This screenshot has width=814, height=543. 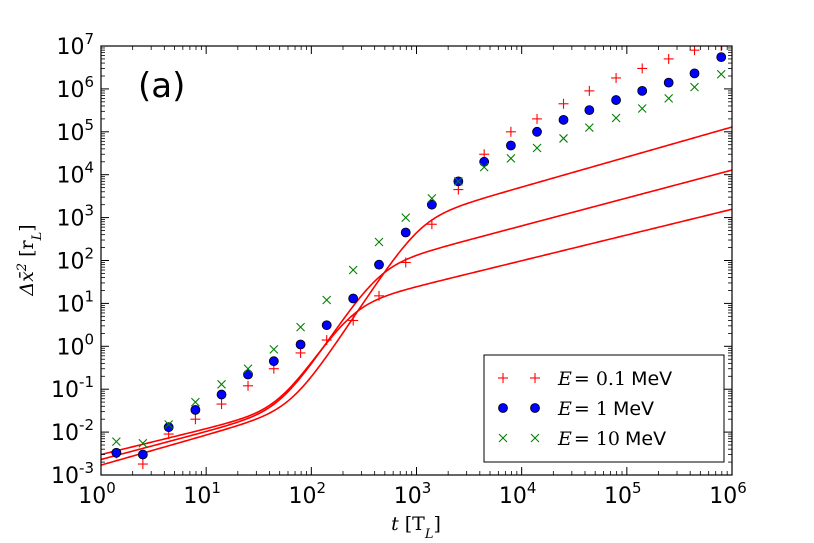 I want to click on x-tick-label: 10¹, so click(x=202, y=494).